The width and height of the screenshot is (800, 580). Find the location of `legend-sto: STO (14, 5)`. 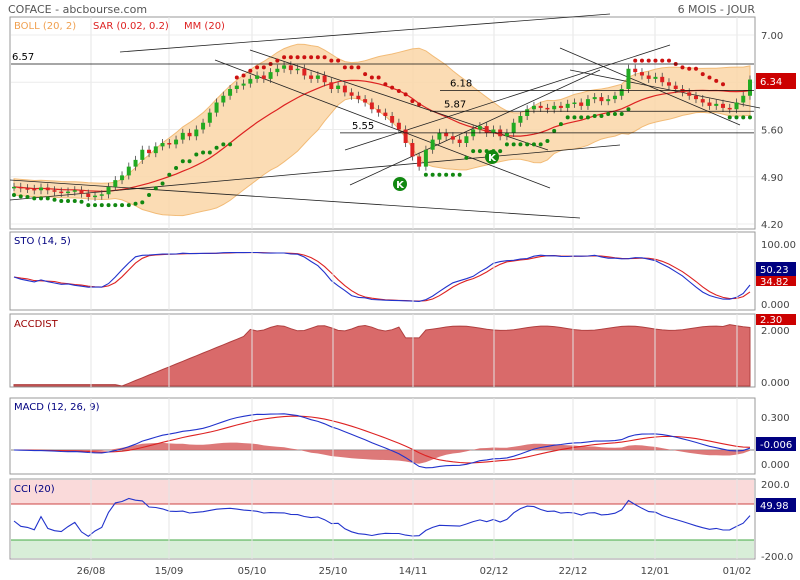

legend-sto: STO (14, 5) is located at coordinates (42, 241).